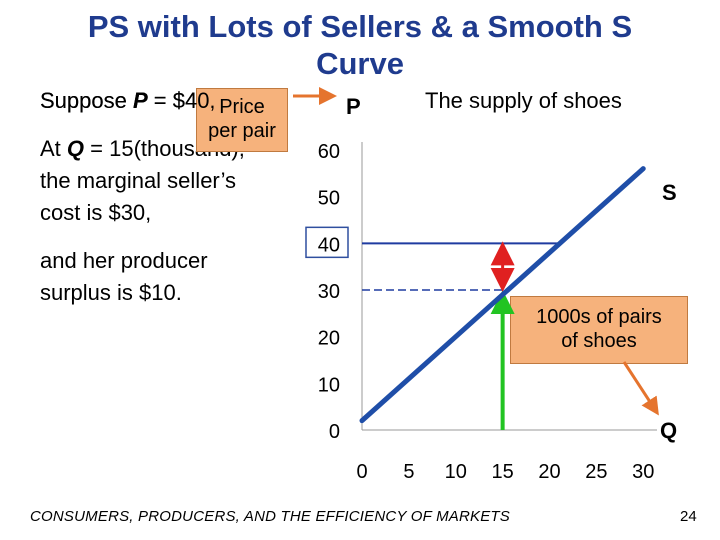 The width and height of the screenshot is (720, 540). I want to click on x-tick-label: 15, so click(503, 472).